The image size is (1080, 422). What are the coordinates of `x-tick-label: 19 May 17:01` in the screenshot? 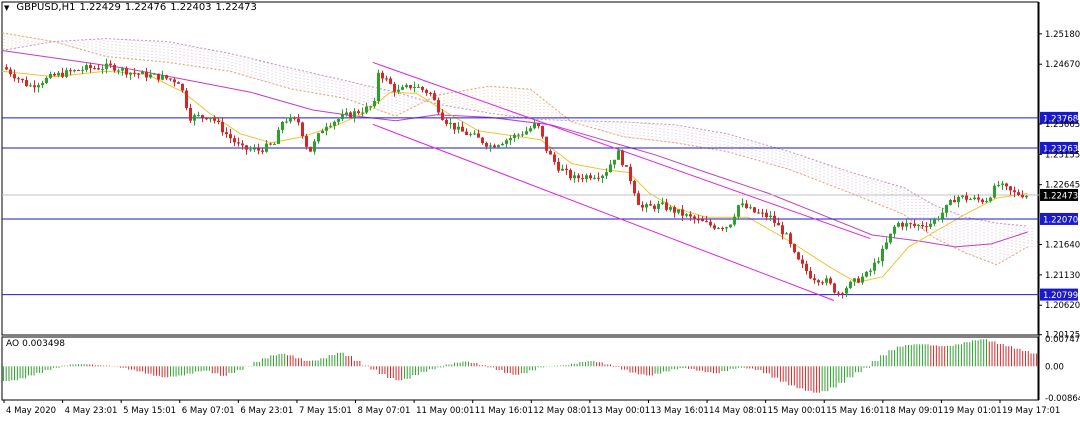 It's located at (1031, 411).